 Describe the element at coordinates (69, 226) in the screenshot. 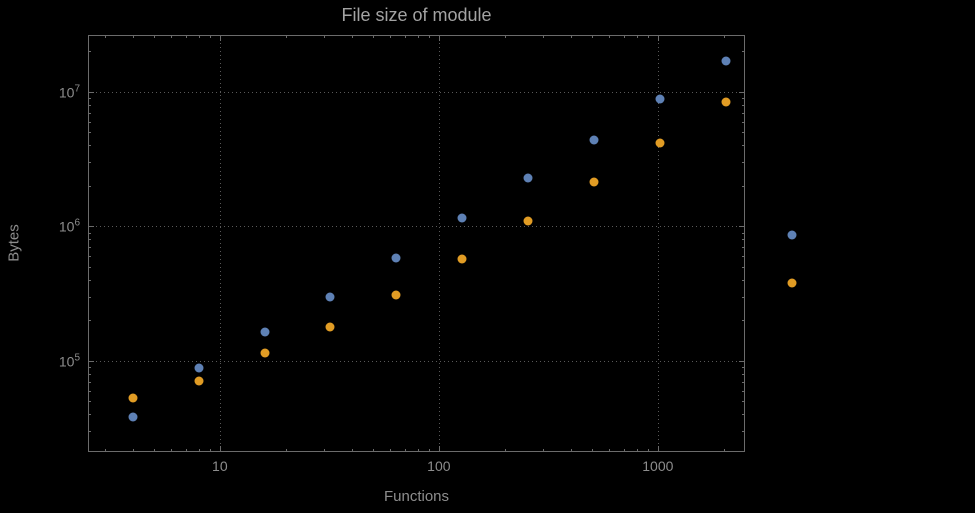

I see `y-tick-label: 106` at that location.